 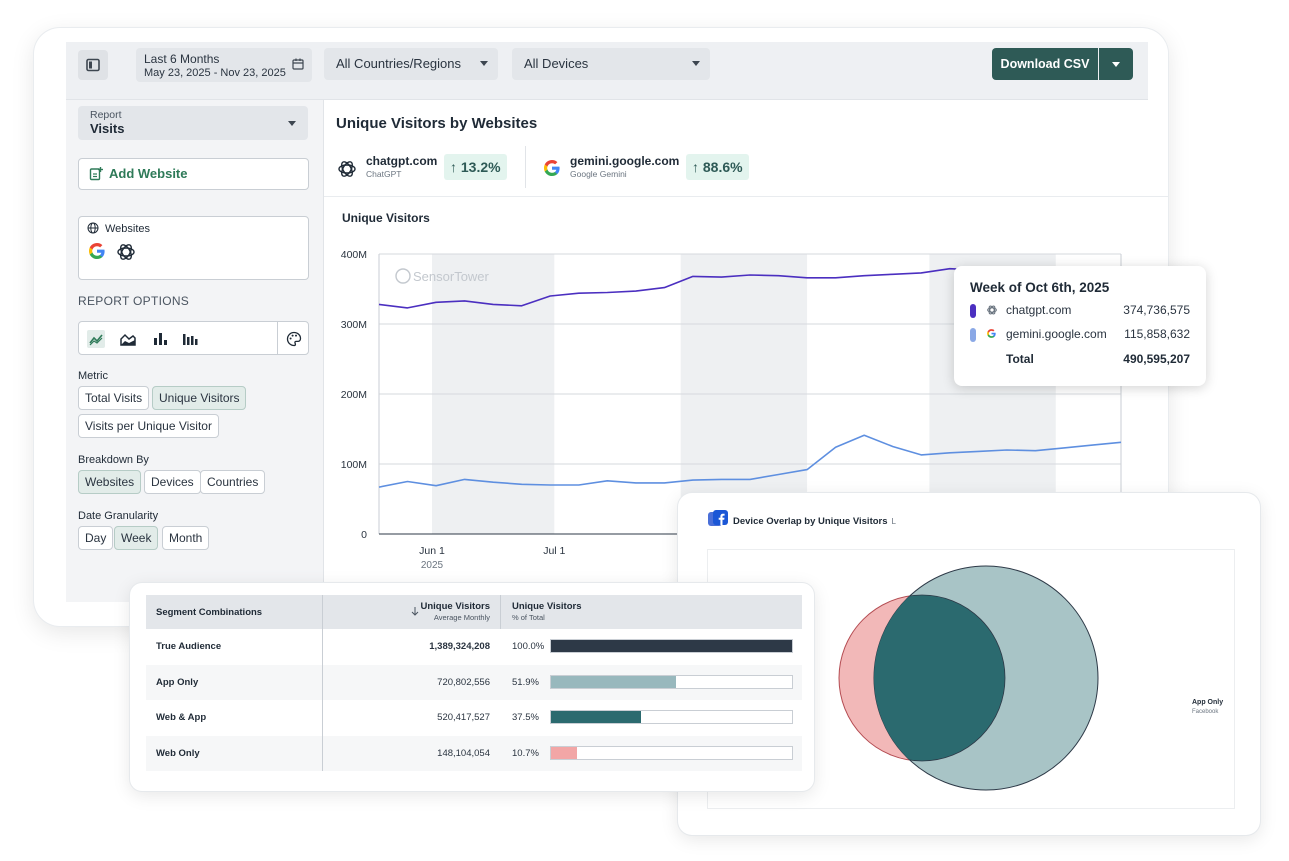 I want to click on websites-icons, so click(x=193, y=252).